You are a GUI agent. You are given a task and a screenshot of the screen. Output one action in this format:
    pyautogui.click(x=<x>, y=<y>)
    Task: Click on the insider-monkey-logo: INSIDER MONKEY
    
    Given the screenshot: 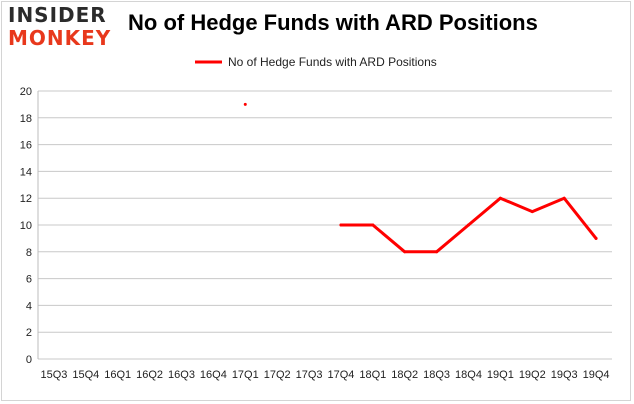 What is the action you would take?
    pyautogui.click(x=62, y=29)
    